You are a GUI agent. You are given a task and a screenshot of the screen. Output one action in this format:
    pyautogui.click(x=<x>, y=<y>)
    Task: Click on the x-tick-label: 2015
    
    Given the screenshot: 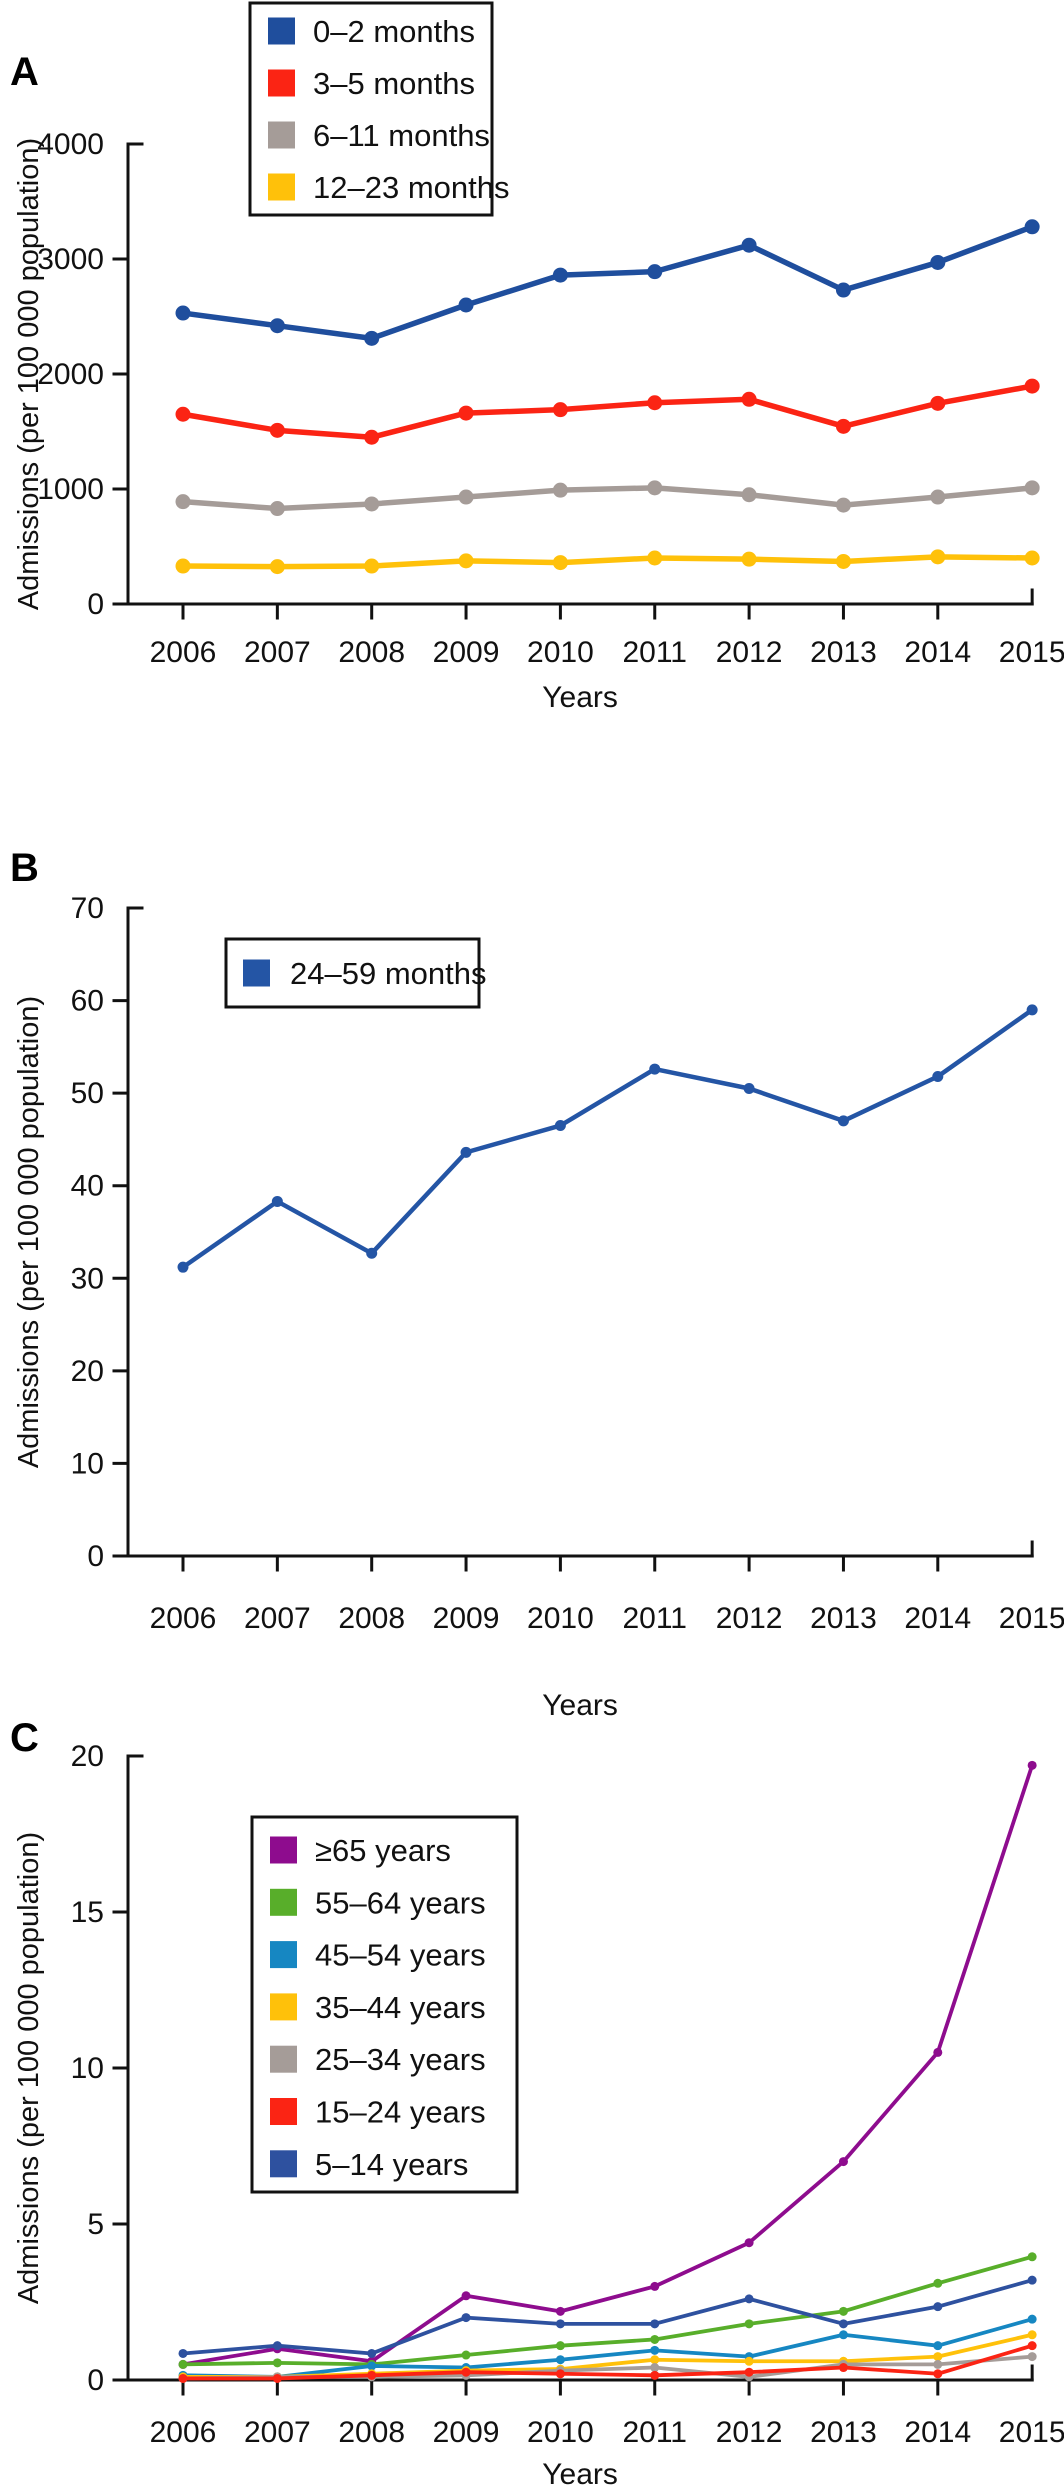 What is the action you would take?
    pyautogui.click(x=1031, y=2432)
    